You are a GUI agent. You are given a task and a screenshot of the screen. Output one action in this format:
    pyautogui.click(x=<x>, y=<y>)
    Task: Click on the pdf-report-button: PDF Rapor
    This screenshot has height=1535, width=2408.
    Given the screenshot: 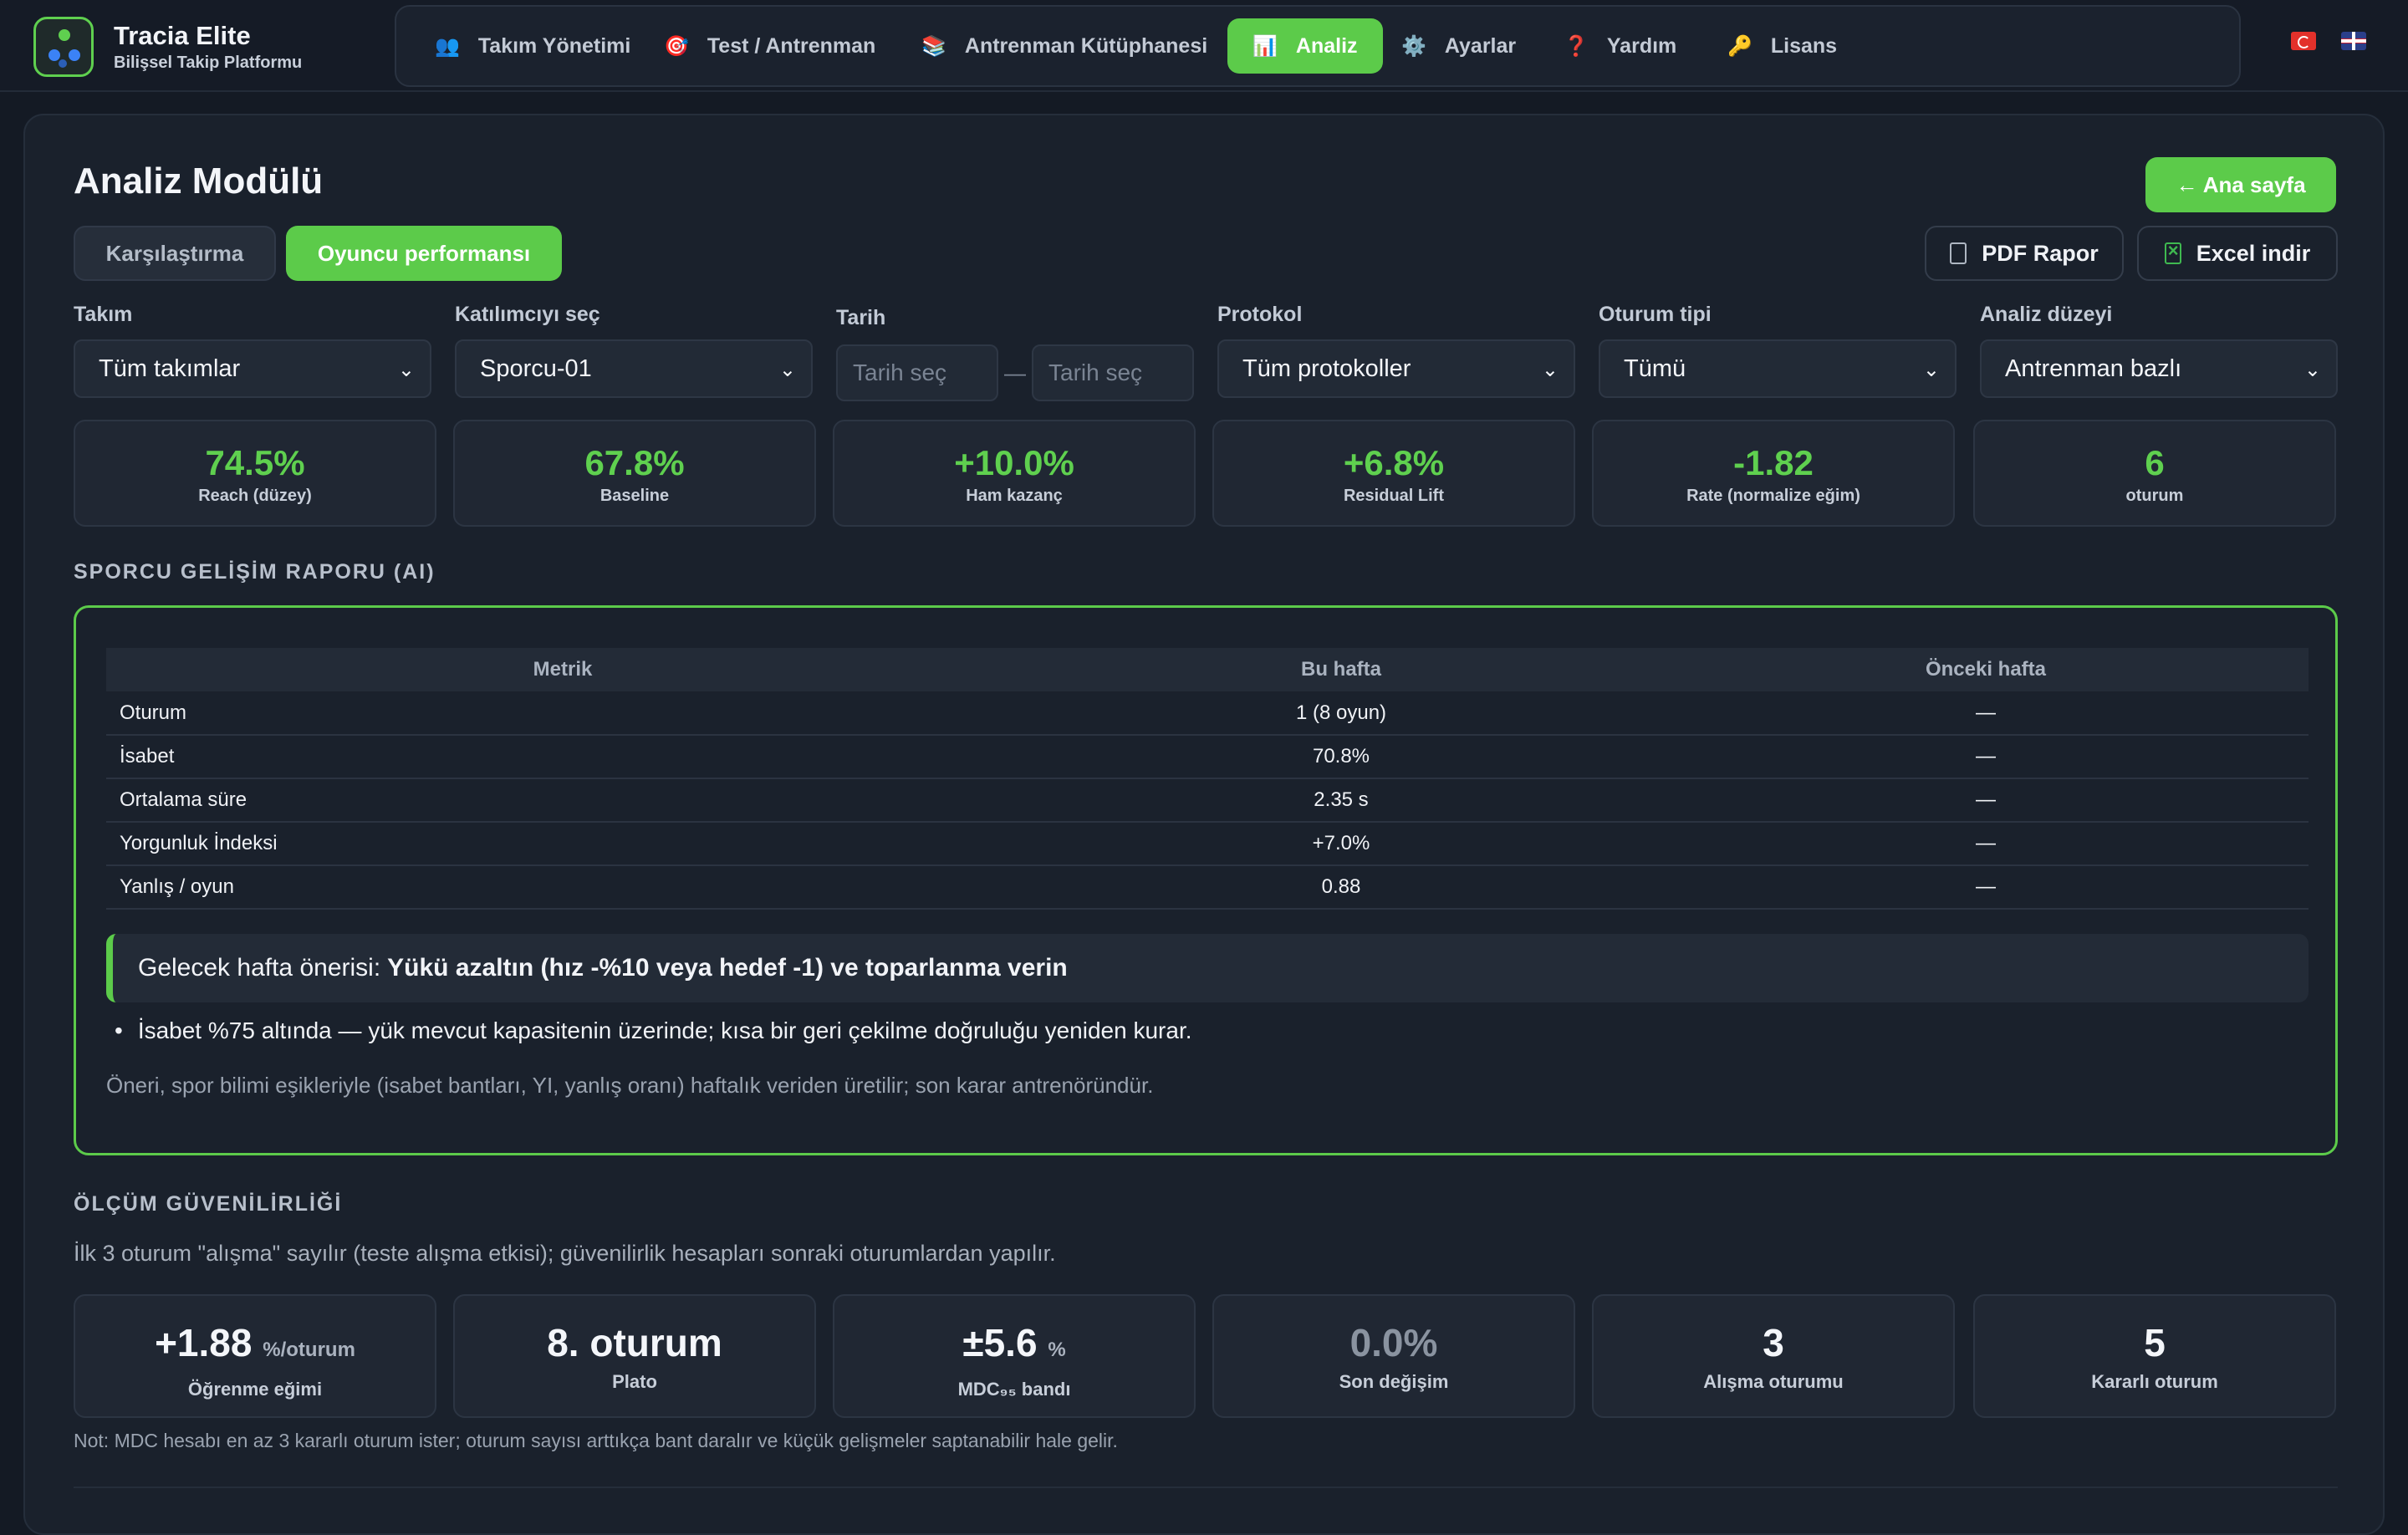 What is the action you would take?
    pyautogui.click(x=2025, y=253)
    